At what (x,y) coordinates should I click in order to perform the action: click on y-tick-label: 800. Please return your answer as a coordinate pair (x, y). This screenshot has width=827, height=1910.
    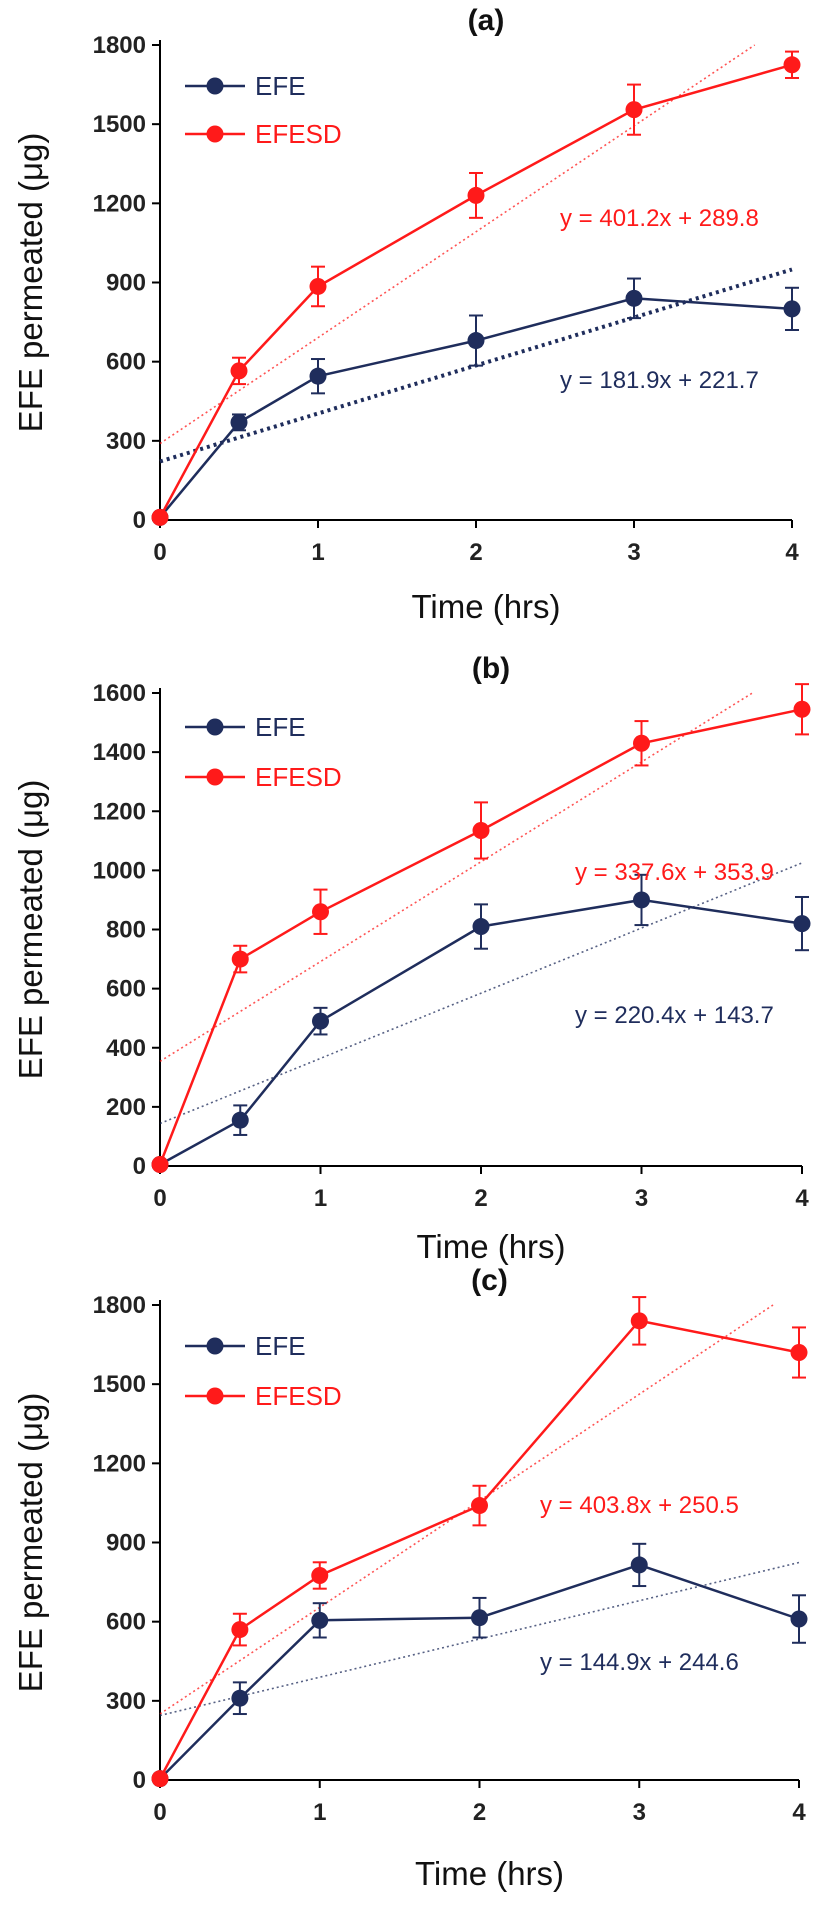
    Looking at the image, I should click on (126, 930).